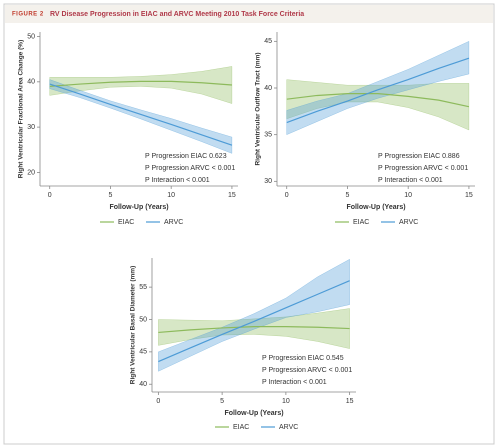  Describe the element at coordinates (303, 358) in the screenshot. I see `annotation: P Progression EIAC 0.545` at that location.